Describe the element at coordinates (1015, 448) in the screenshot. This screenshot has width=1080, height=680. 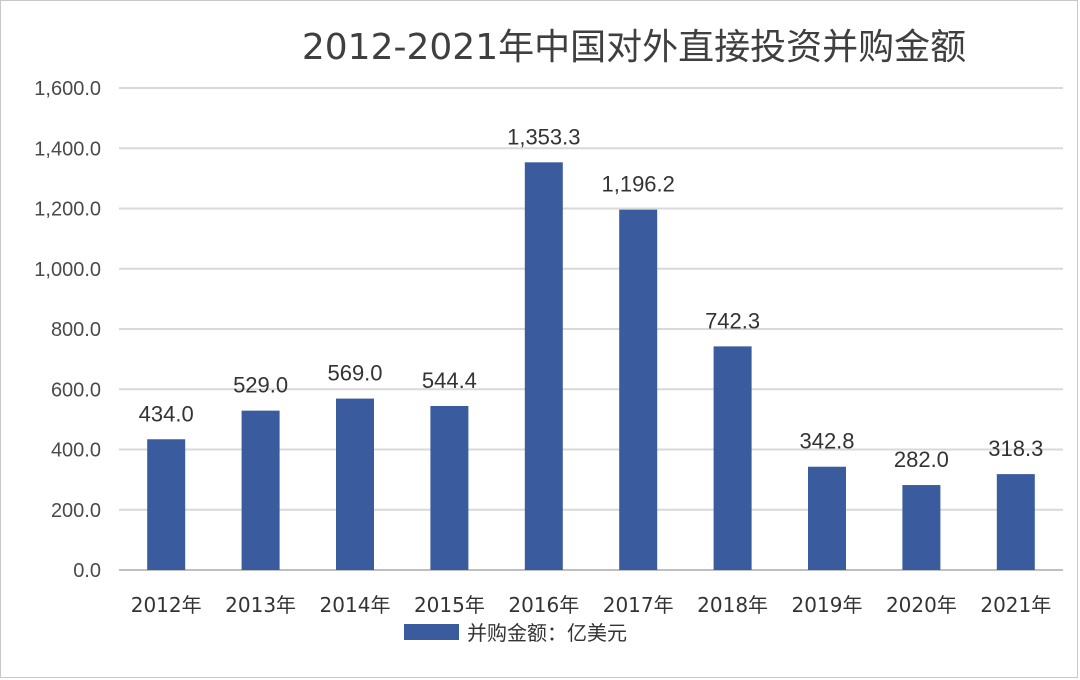
I see `data-label: 318.3` at that location.